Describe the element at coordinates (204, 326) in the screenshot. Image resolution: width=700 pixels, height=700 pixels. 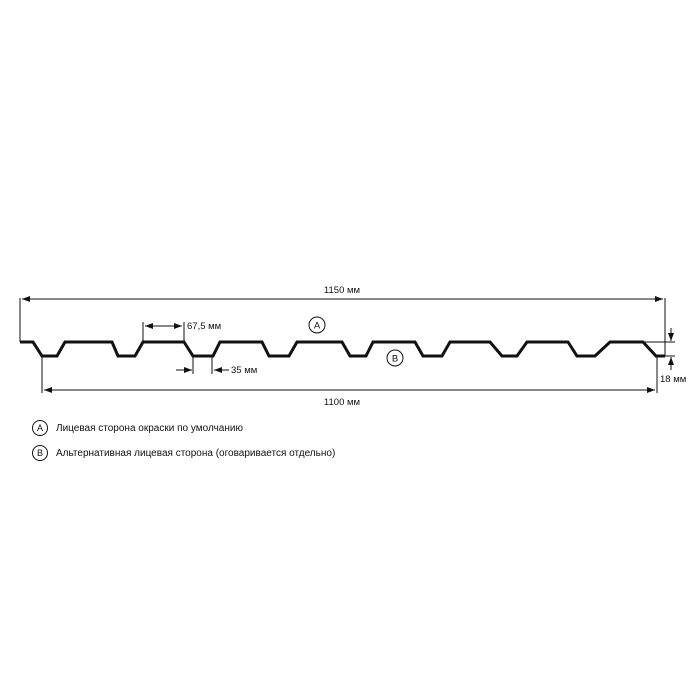
I see `top-width-label: 67,5 мм` at that location.